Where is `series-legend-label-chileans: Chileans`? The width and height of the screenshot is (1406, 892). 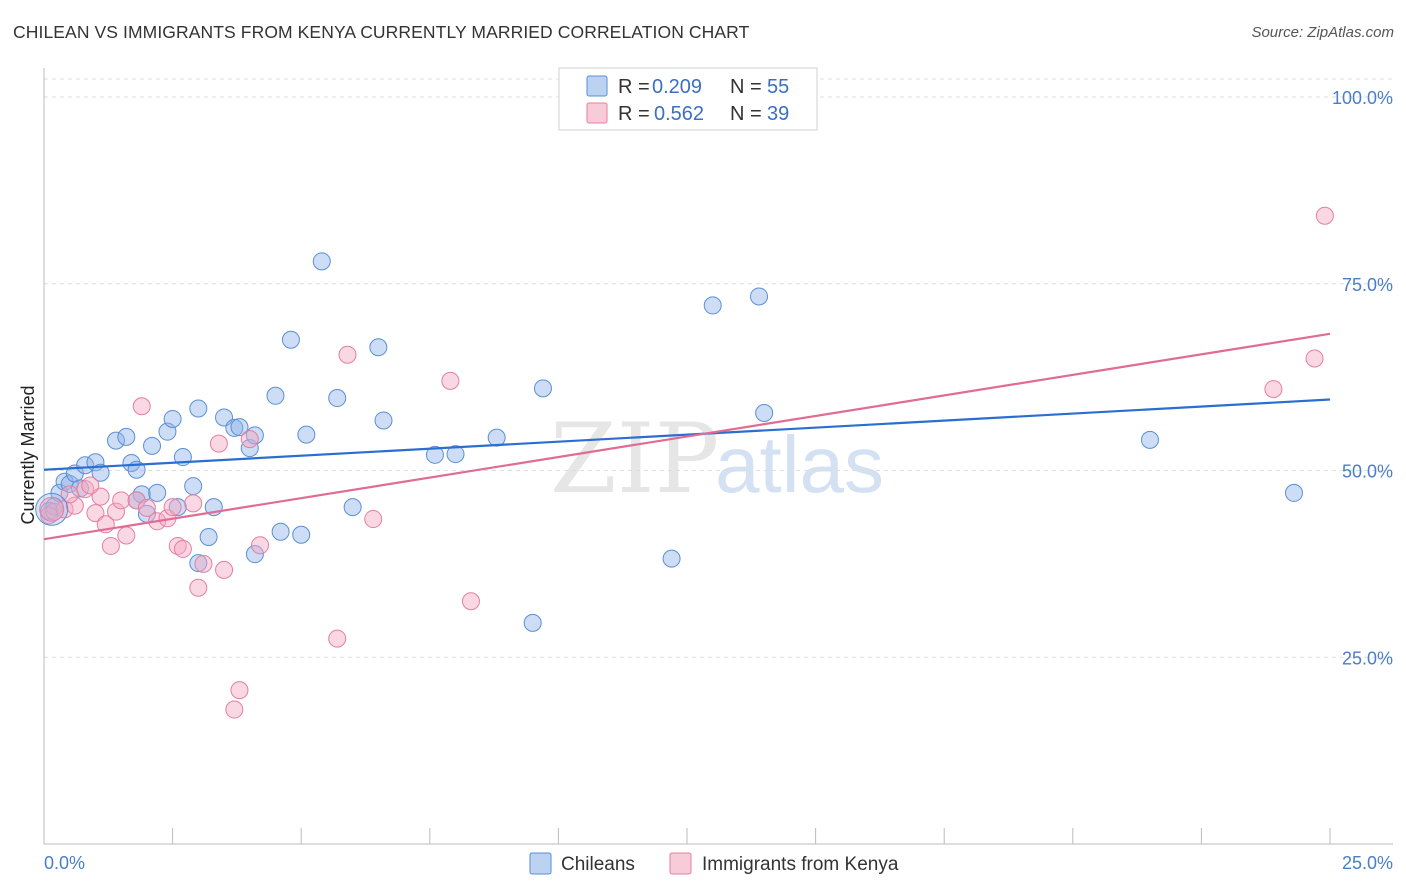 series-legend-label-chileans: Chileans is located at coordinates (598, 864).